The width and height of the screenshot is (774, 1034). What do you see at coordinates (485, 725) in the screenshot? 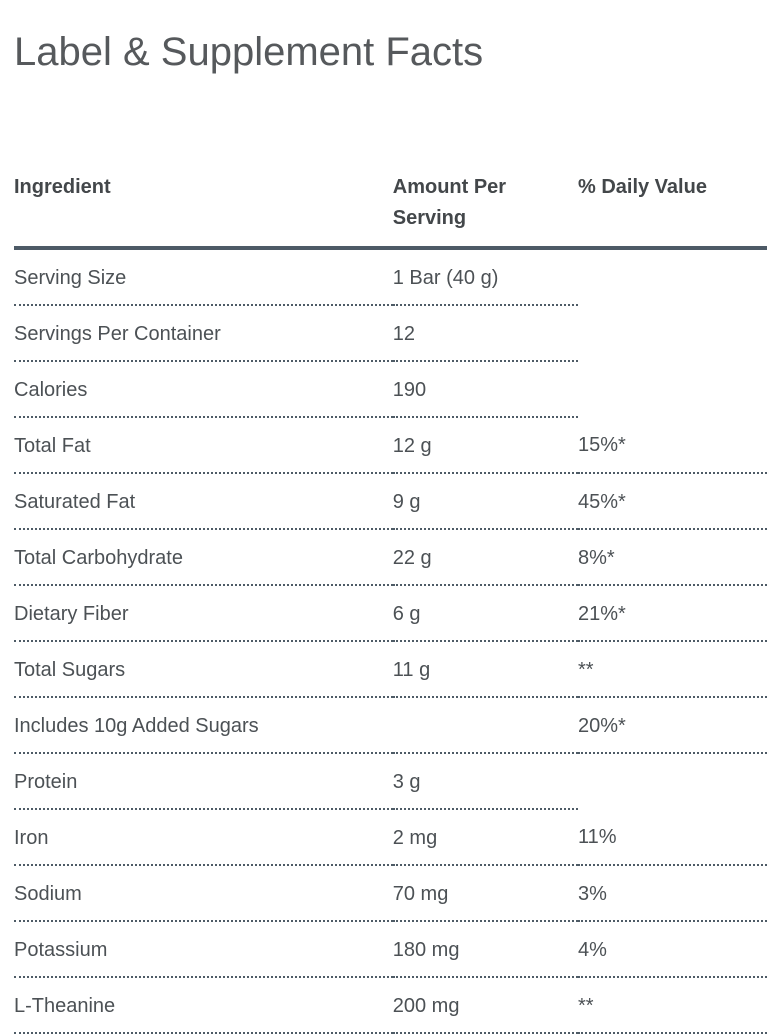
I see `amount-cell` at bounding box center [485, 725].